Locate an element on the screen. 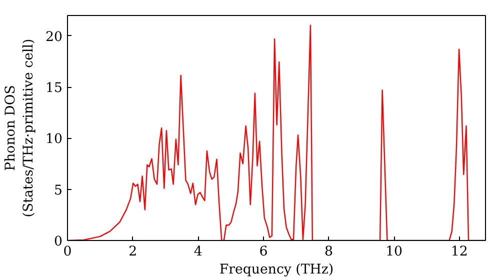  x-tick-label: 10 is located at coordinates (394, 252).